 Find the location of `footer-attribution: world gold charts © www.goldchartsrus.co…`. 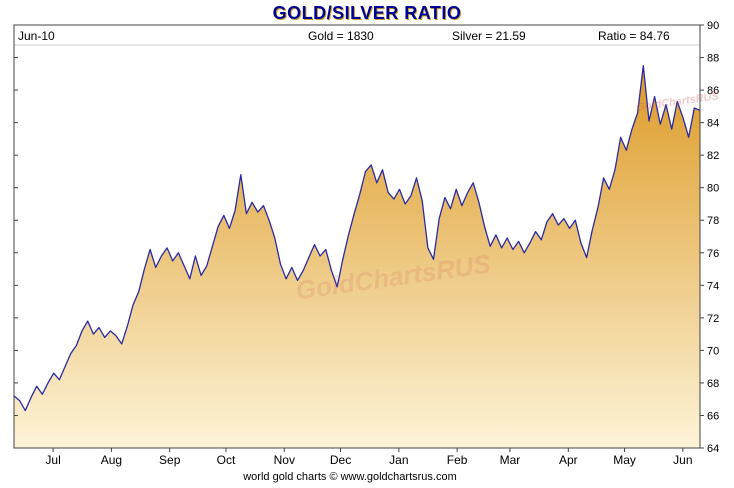

footer-attribution: world gold charts © www.goldchartsrus.co… is located at coordinates (350, 477).